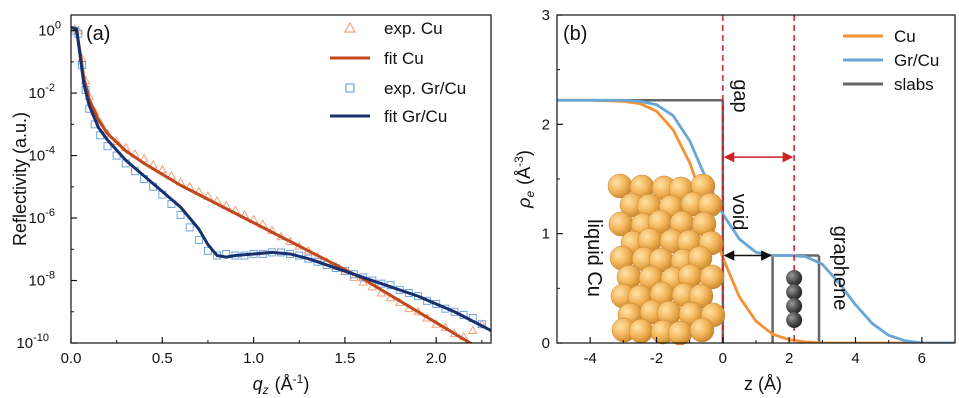 This screenshot has height=398, width=959. Describe the element at coordinates (922, 358) in the screenshot. I see `panel-b-xtick-label: 6` at that location.